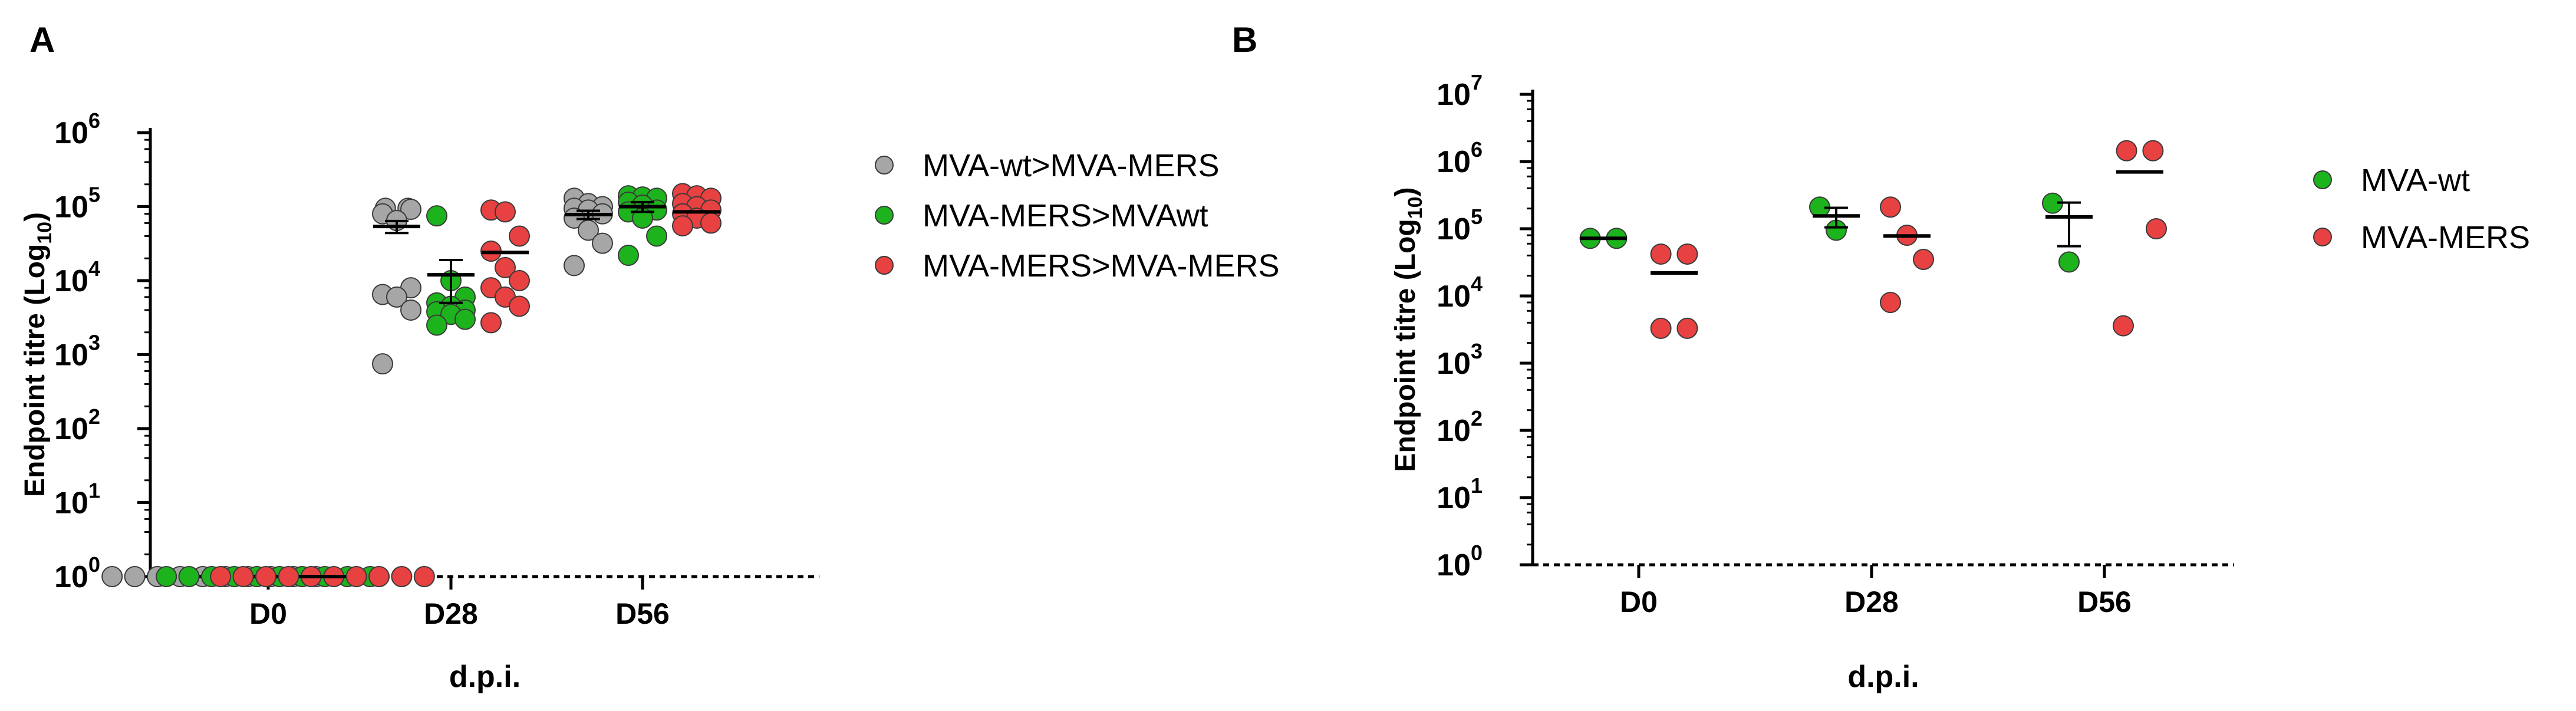  What do you see at coordinates (1477, 82) in the screenshot?
I see `y-tick-exponent: 7` at bounding box center [1477, 82].